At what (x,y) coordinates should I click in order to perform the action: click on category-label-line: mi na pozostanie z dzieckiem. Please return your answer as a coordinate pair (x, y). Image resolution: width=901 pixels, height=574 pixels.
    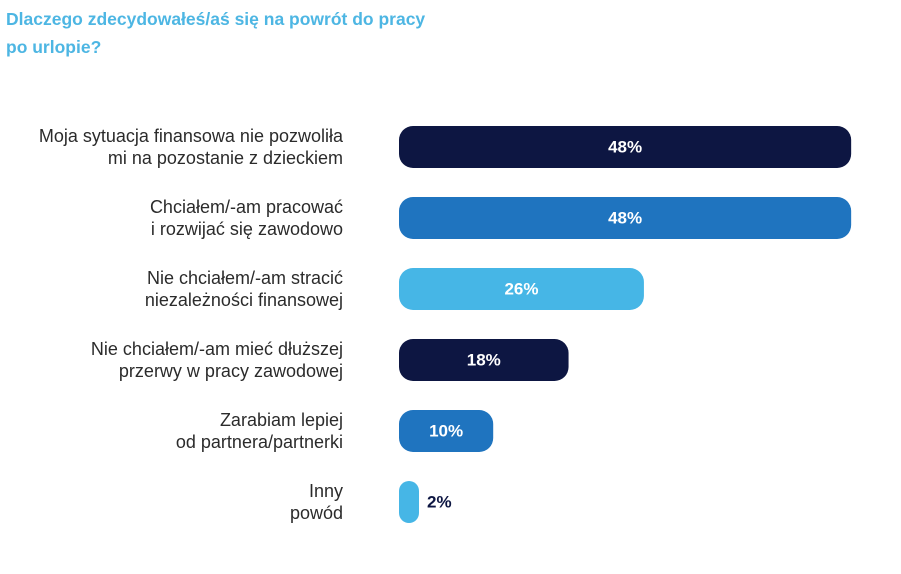
    Looking at the image, I should click on (225, 158).